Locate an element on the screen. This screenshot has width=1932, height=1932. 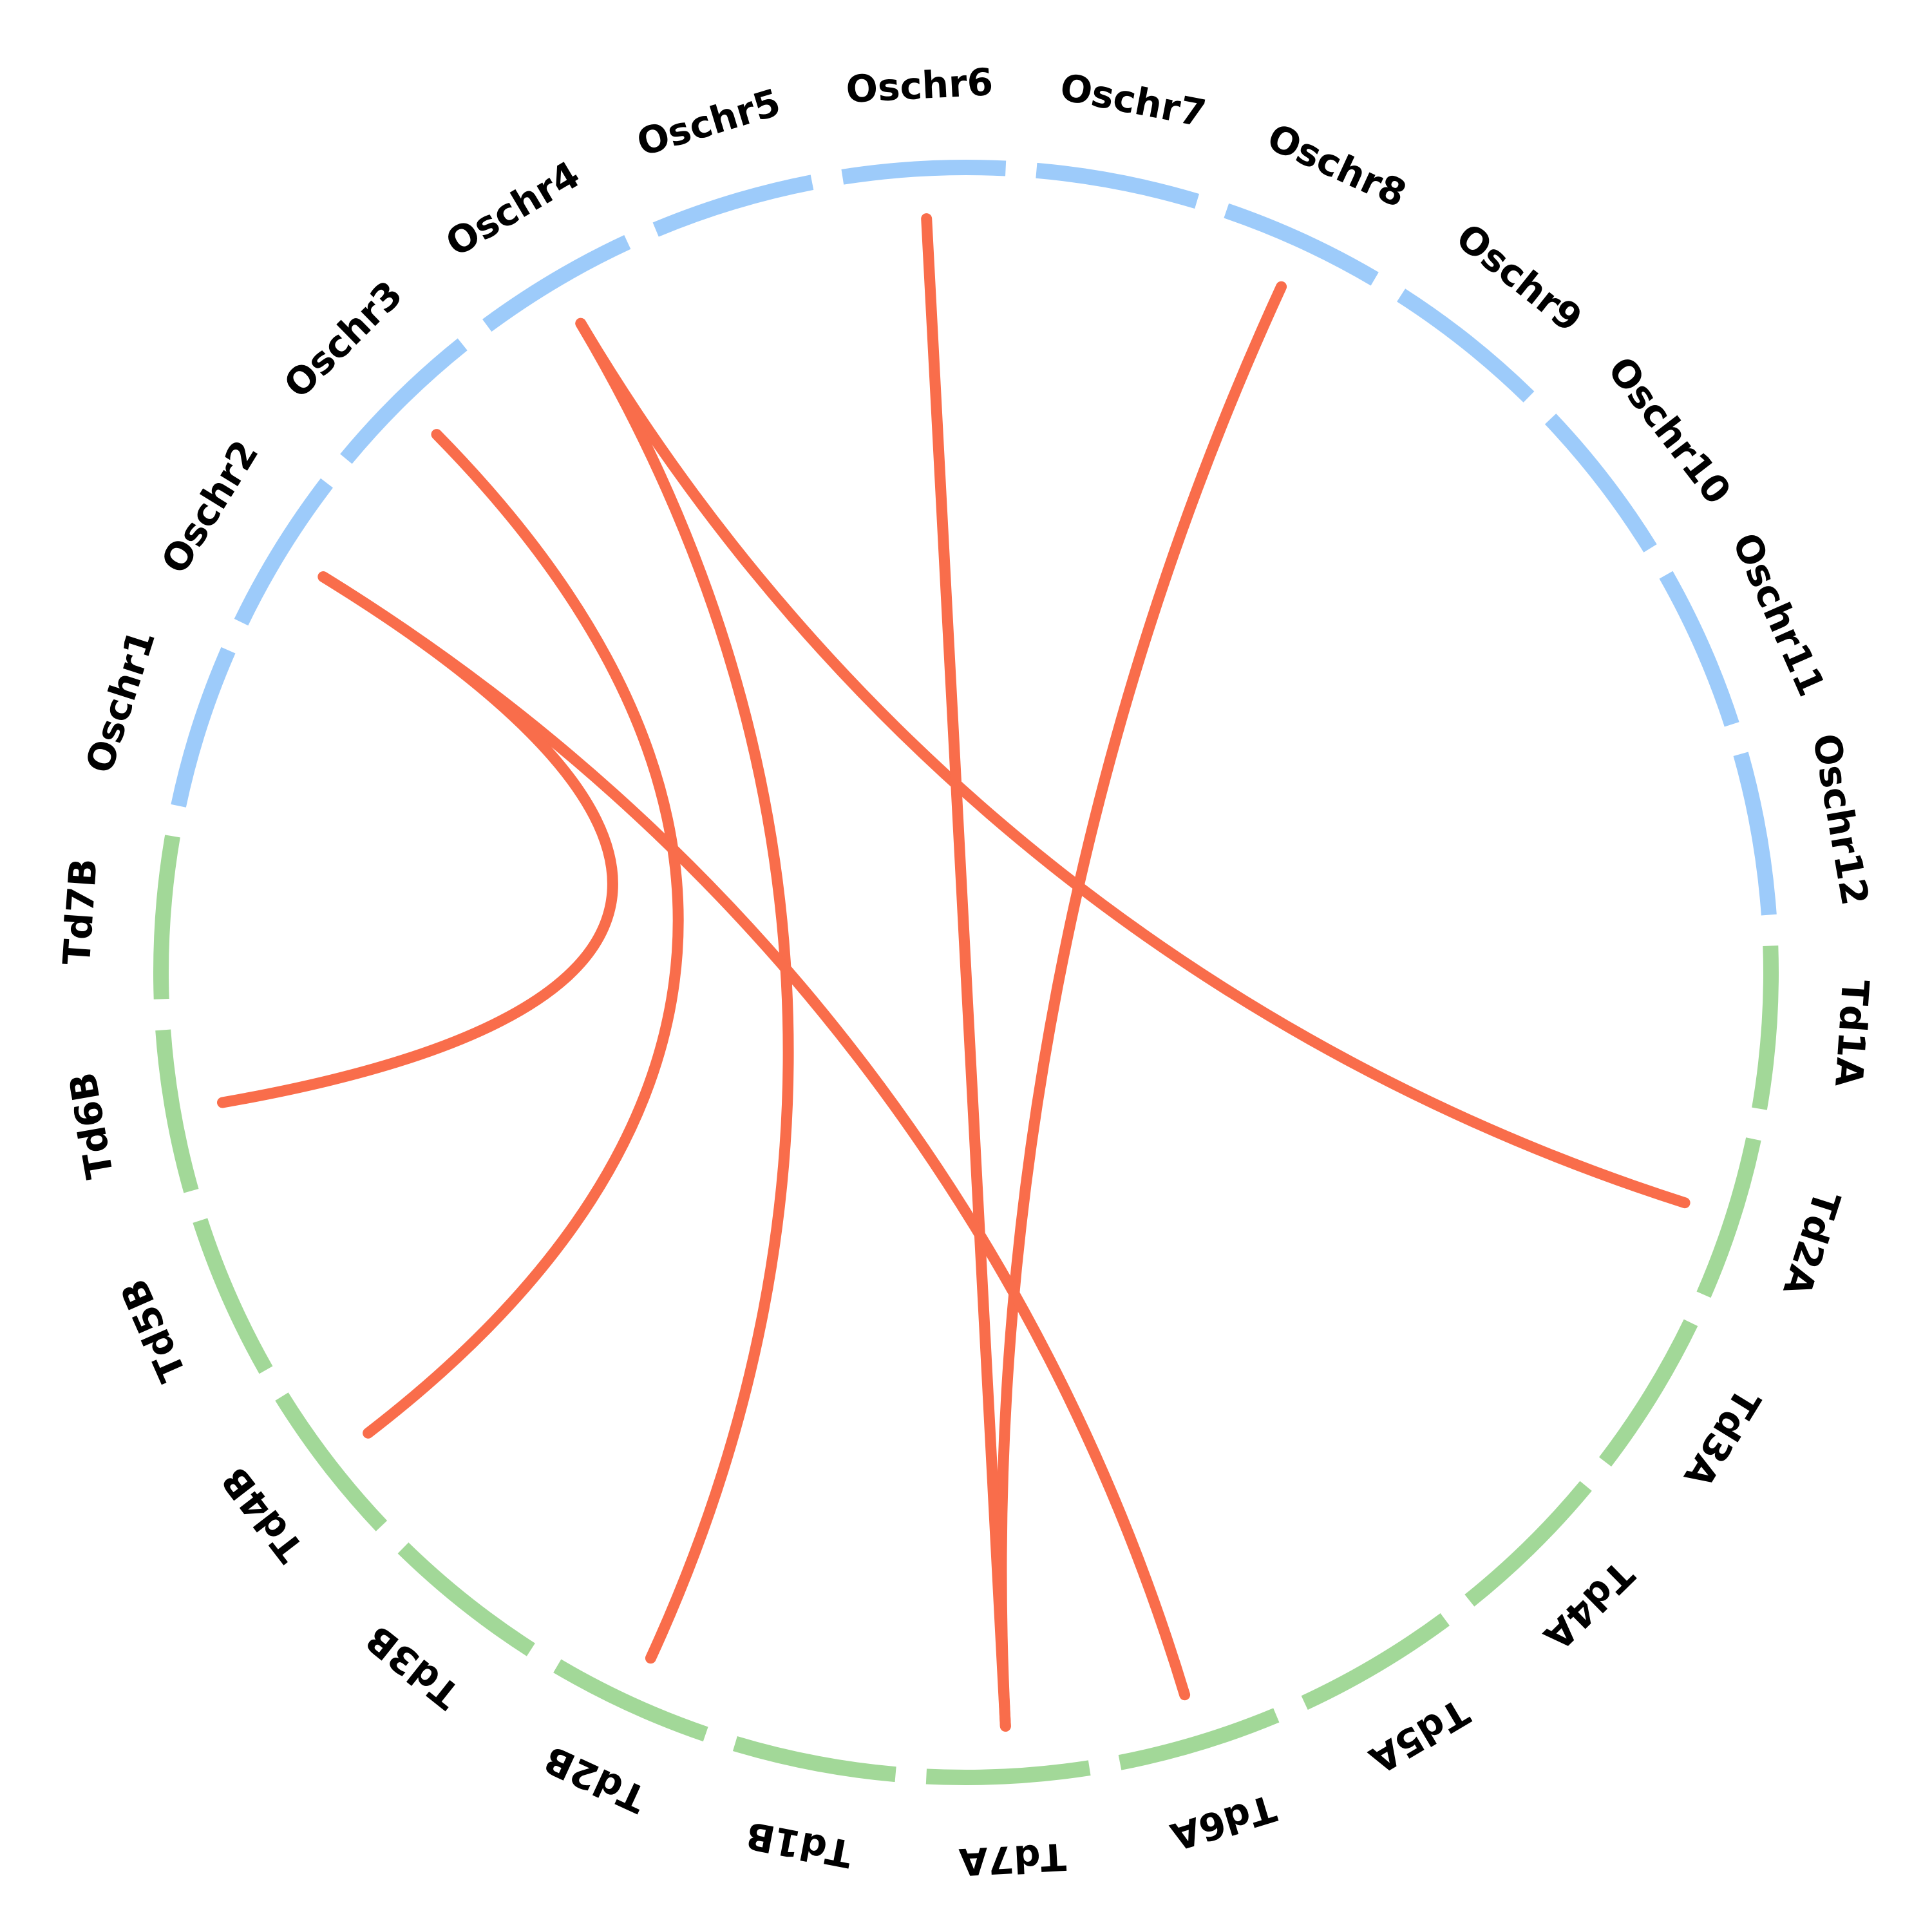
label-Oschr12: Oschr12 is located at coordinates (1841, 819).